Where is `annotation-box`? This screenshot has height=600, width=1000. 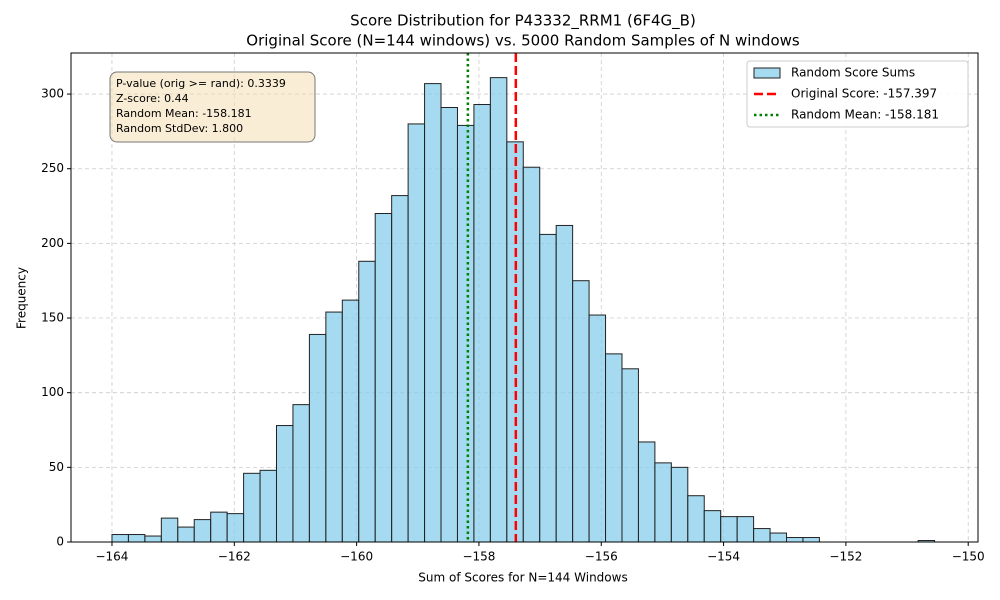
annotation-box is located at coordinates (212, 107).